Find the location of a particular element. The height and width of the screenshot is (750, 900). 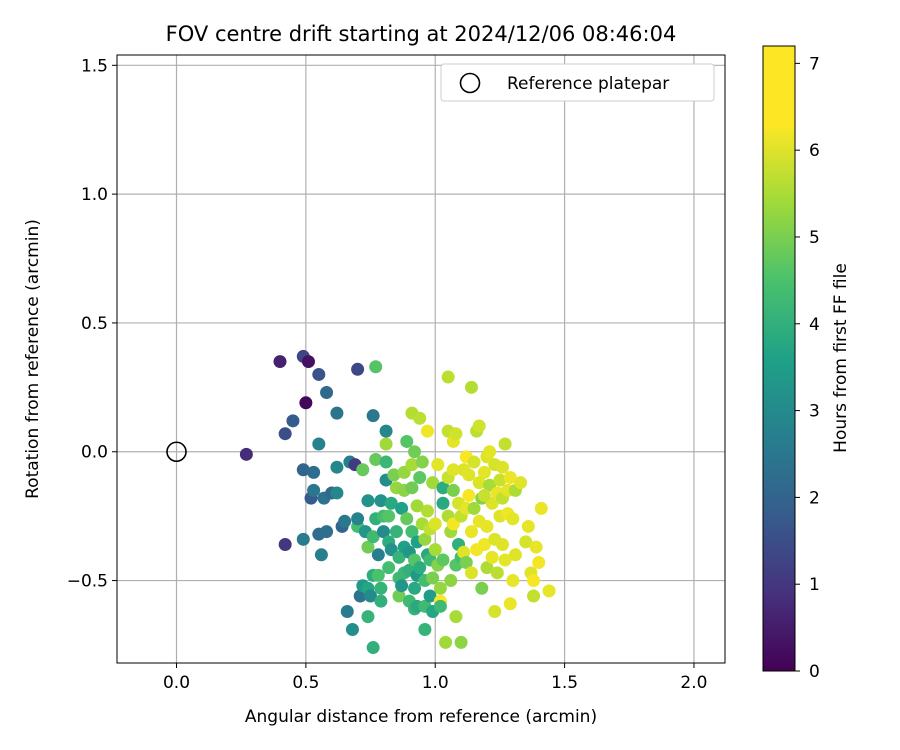

x-axis-ticks: 0.0 0.5 1.0 1.5 2.0 is located at coordinates (435, 678).